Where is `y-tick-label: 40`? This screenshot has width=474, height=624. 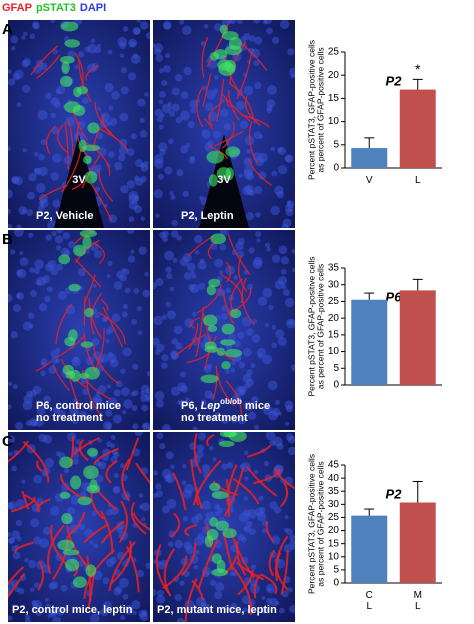
y-tick-label: 40 is located at coordinates (334, 478).